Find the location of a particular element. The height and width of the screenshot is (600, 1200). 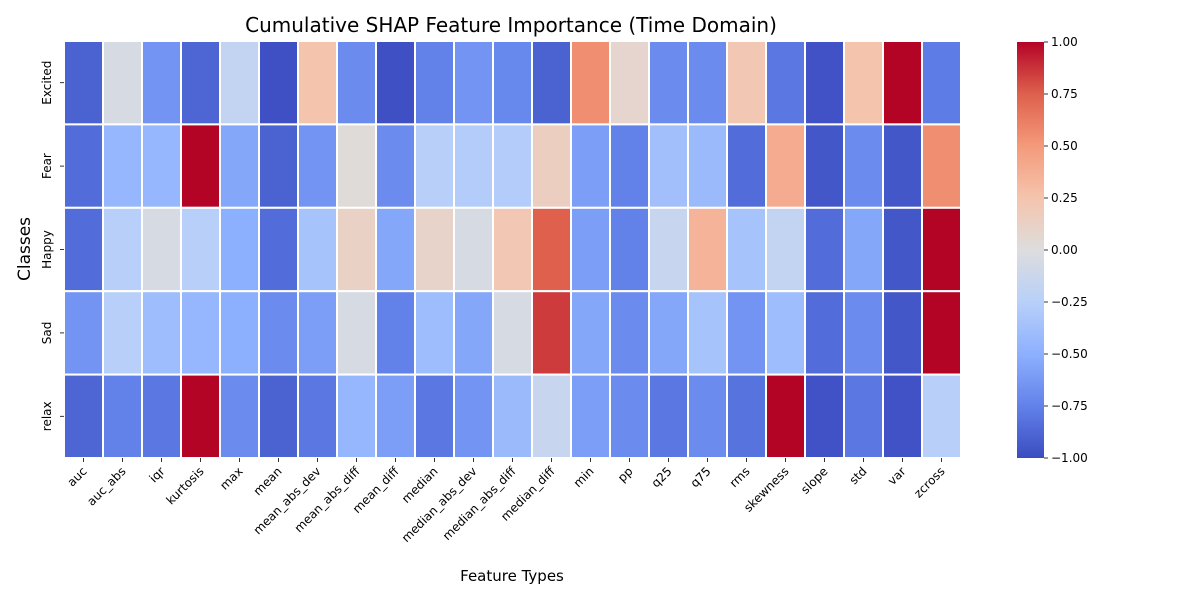

heatmap-cell-Happy-std is located at coordinates (863, 249).